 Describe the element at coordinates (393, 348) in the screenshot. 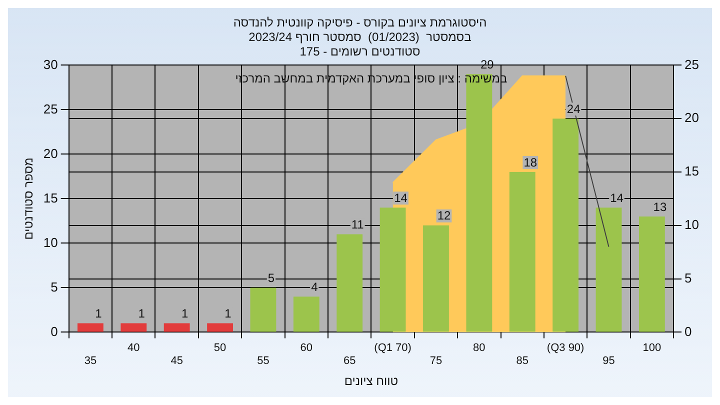

I see `x-tick-label: (Q1 70)` at that location.